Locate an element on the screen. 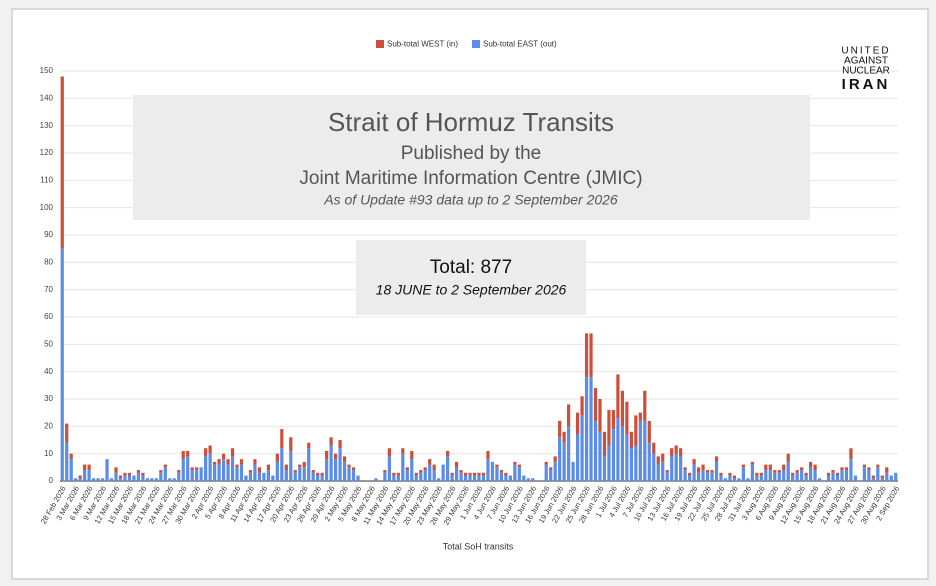 This screenshot has width=936, height=586. y-tick-label: 0 is located at coordinates (51, 480).